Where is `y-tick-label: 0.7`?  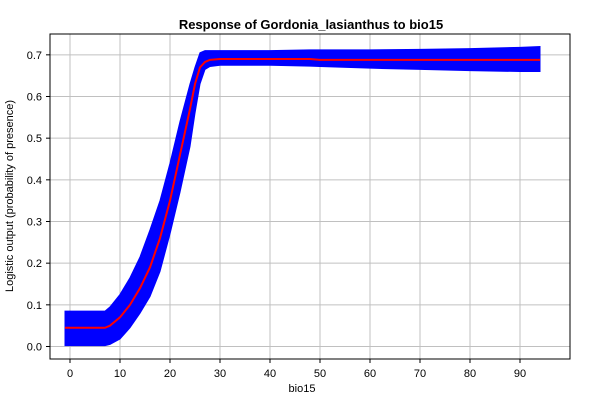 y-tick-label: 0.7 is located at coordinates (34, 56).